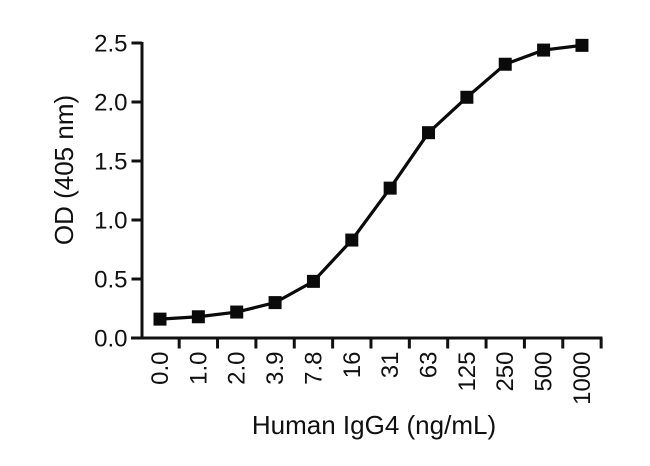 The width and height of the screenshot is (650, 466). I want to click on y-tick-label: 1.0, so click(110, 221).